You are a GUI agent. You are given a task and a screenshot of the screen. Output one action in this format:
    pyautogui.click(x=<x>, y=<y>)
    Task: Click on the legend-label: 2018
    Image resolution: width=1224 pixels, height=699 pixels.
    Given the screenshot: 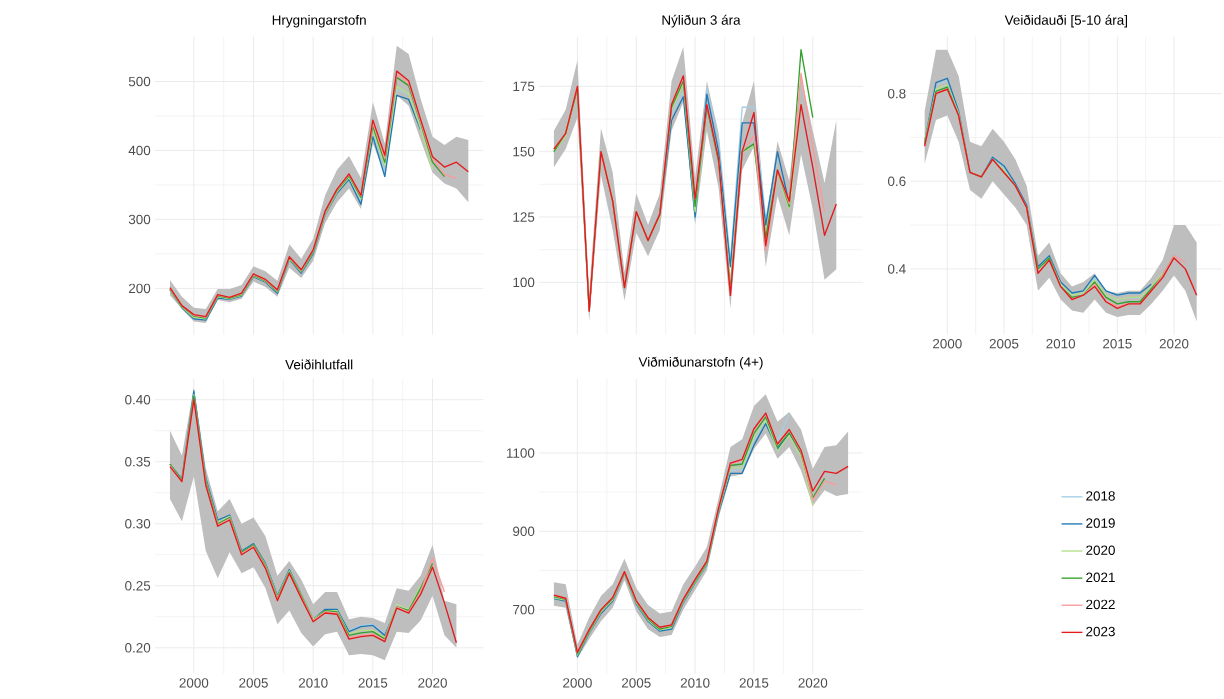 What is the action you would take?
    pyautogui.click(x=1100, y=495)
    